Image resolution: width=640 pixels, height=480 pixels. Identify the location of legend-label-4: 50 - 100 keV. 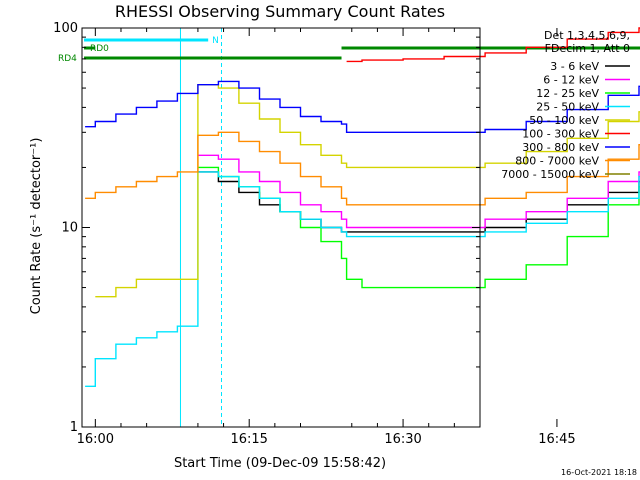
(564, 120).